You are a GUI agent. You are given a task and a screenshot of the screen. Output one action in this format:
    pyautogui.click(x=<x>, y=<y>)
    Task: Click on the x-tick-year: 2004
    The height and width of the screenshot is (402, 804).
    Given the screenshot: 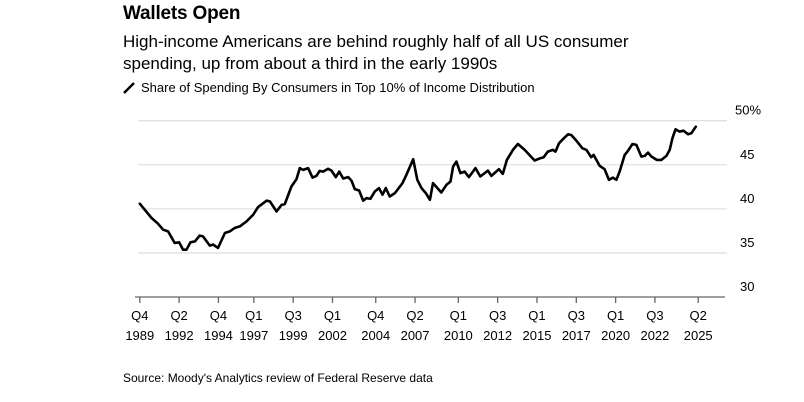 What is the action you would take?
    pyautogui.click(x=375, y=335)
    